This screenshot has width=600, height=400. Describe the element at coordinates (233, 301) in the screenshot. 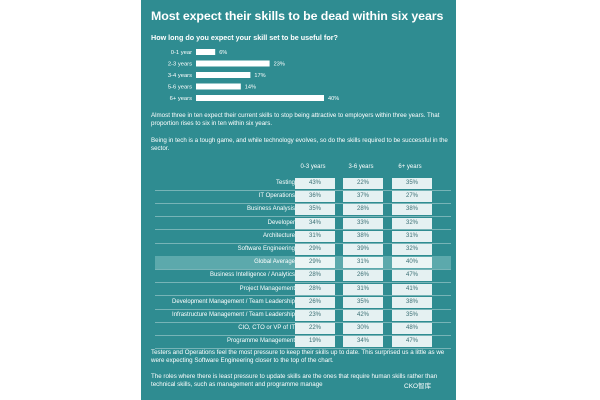

I see `row-label: Development Management / Team Leadership` at that location.